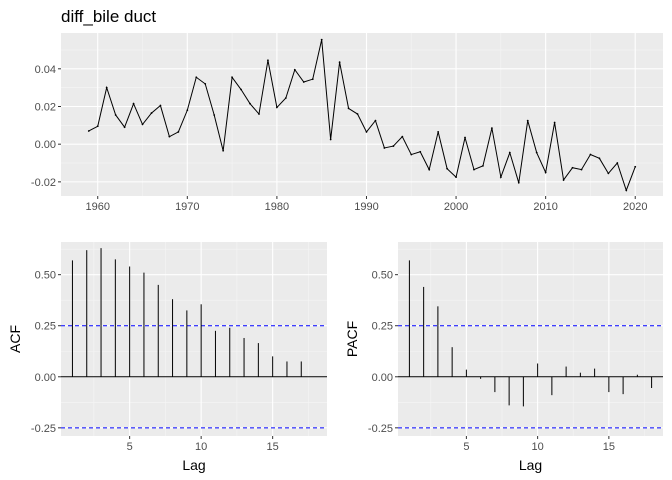  Describe the element at coordinates (108, 16) in the screenshot. I see `chart-title: diff_bile duct` at that location.